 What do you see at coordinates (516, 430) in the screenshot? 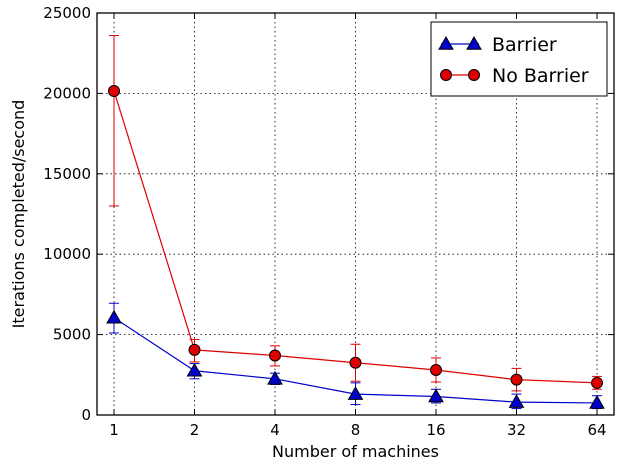
I see `x-tick-label: 32` at bounding box center [516, 430].